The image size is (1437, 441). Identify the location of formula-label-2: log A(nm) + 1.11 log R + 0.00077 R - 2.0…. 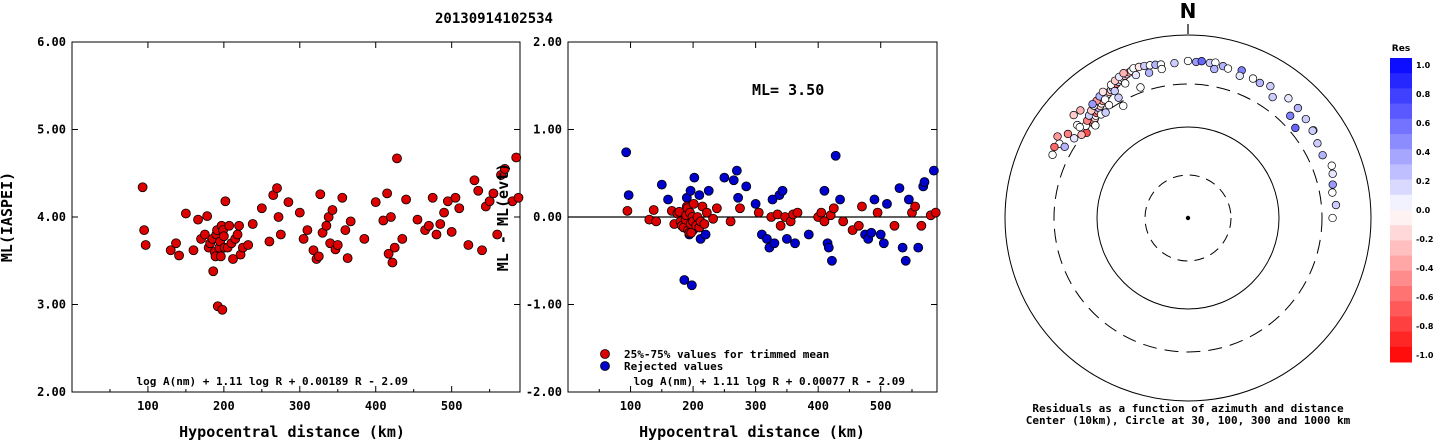
(769, 381).